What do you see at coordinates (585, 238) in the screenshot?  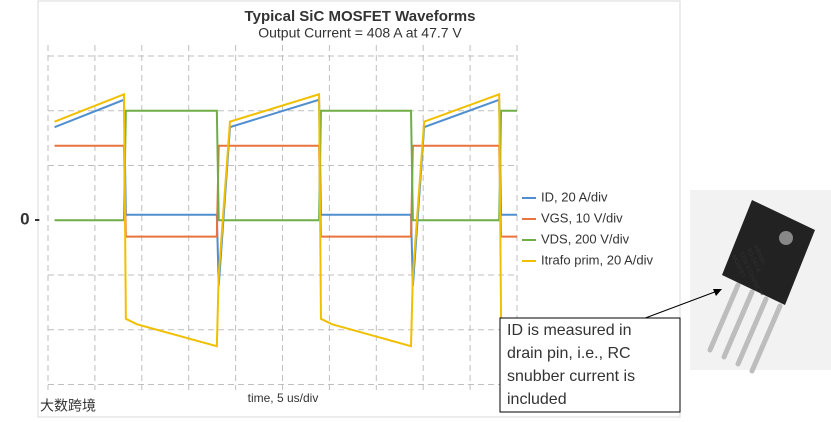 I see `legend-label: VDS, 200 V/div` at bounding box center [585, 238].